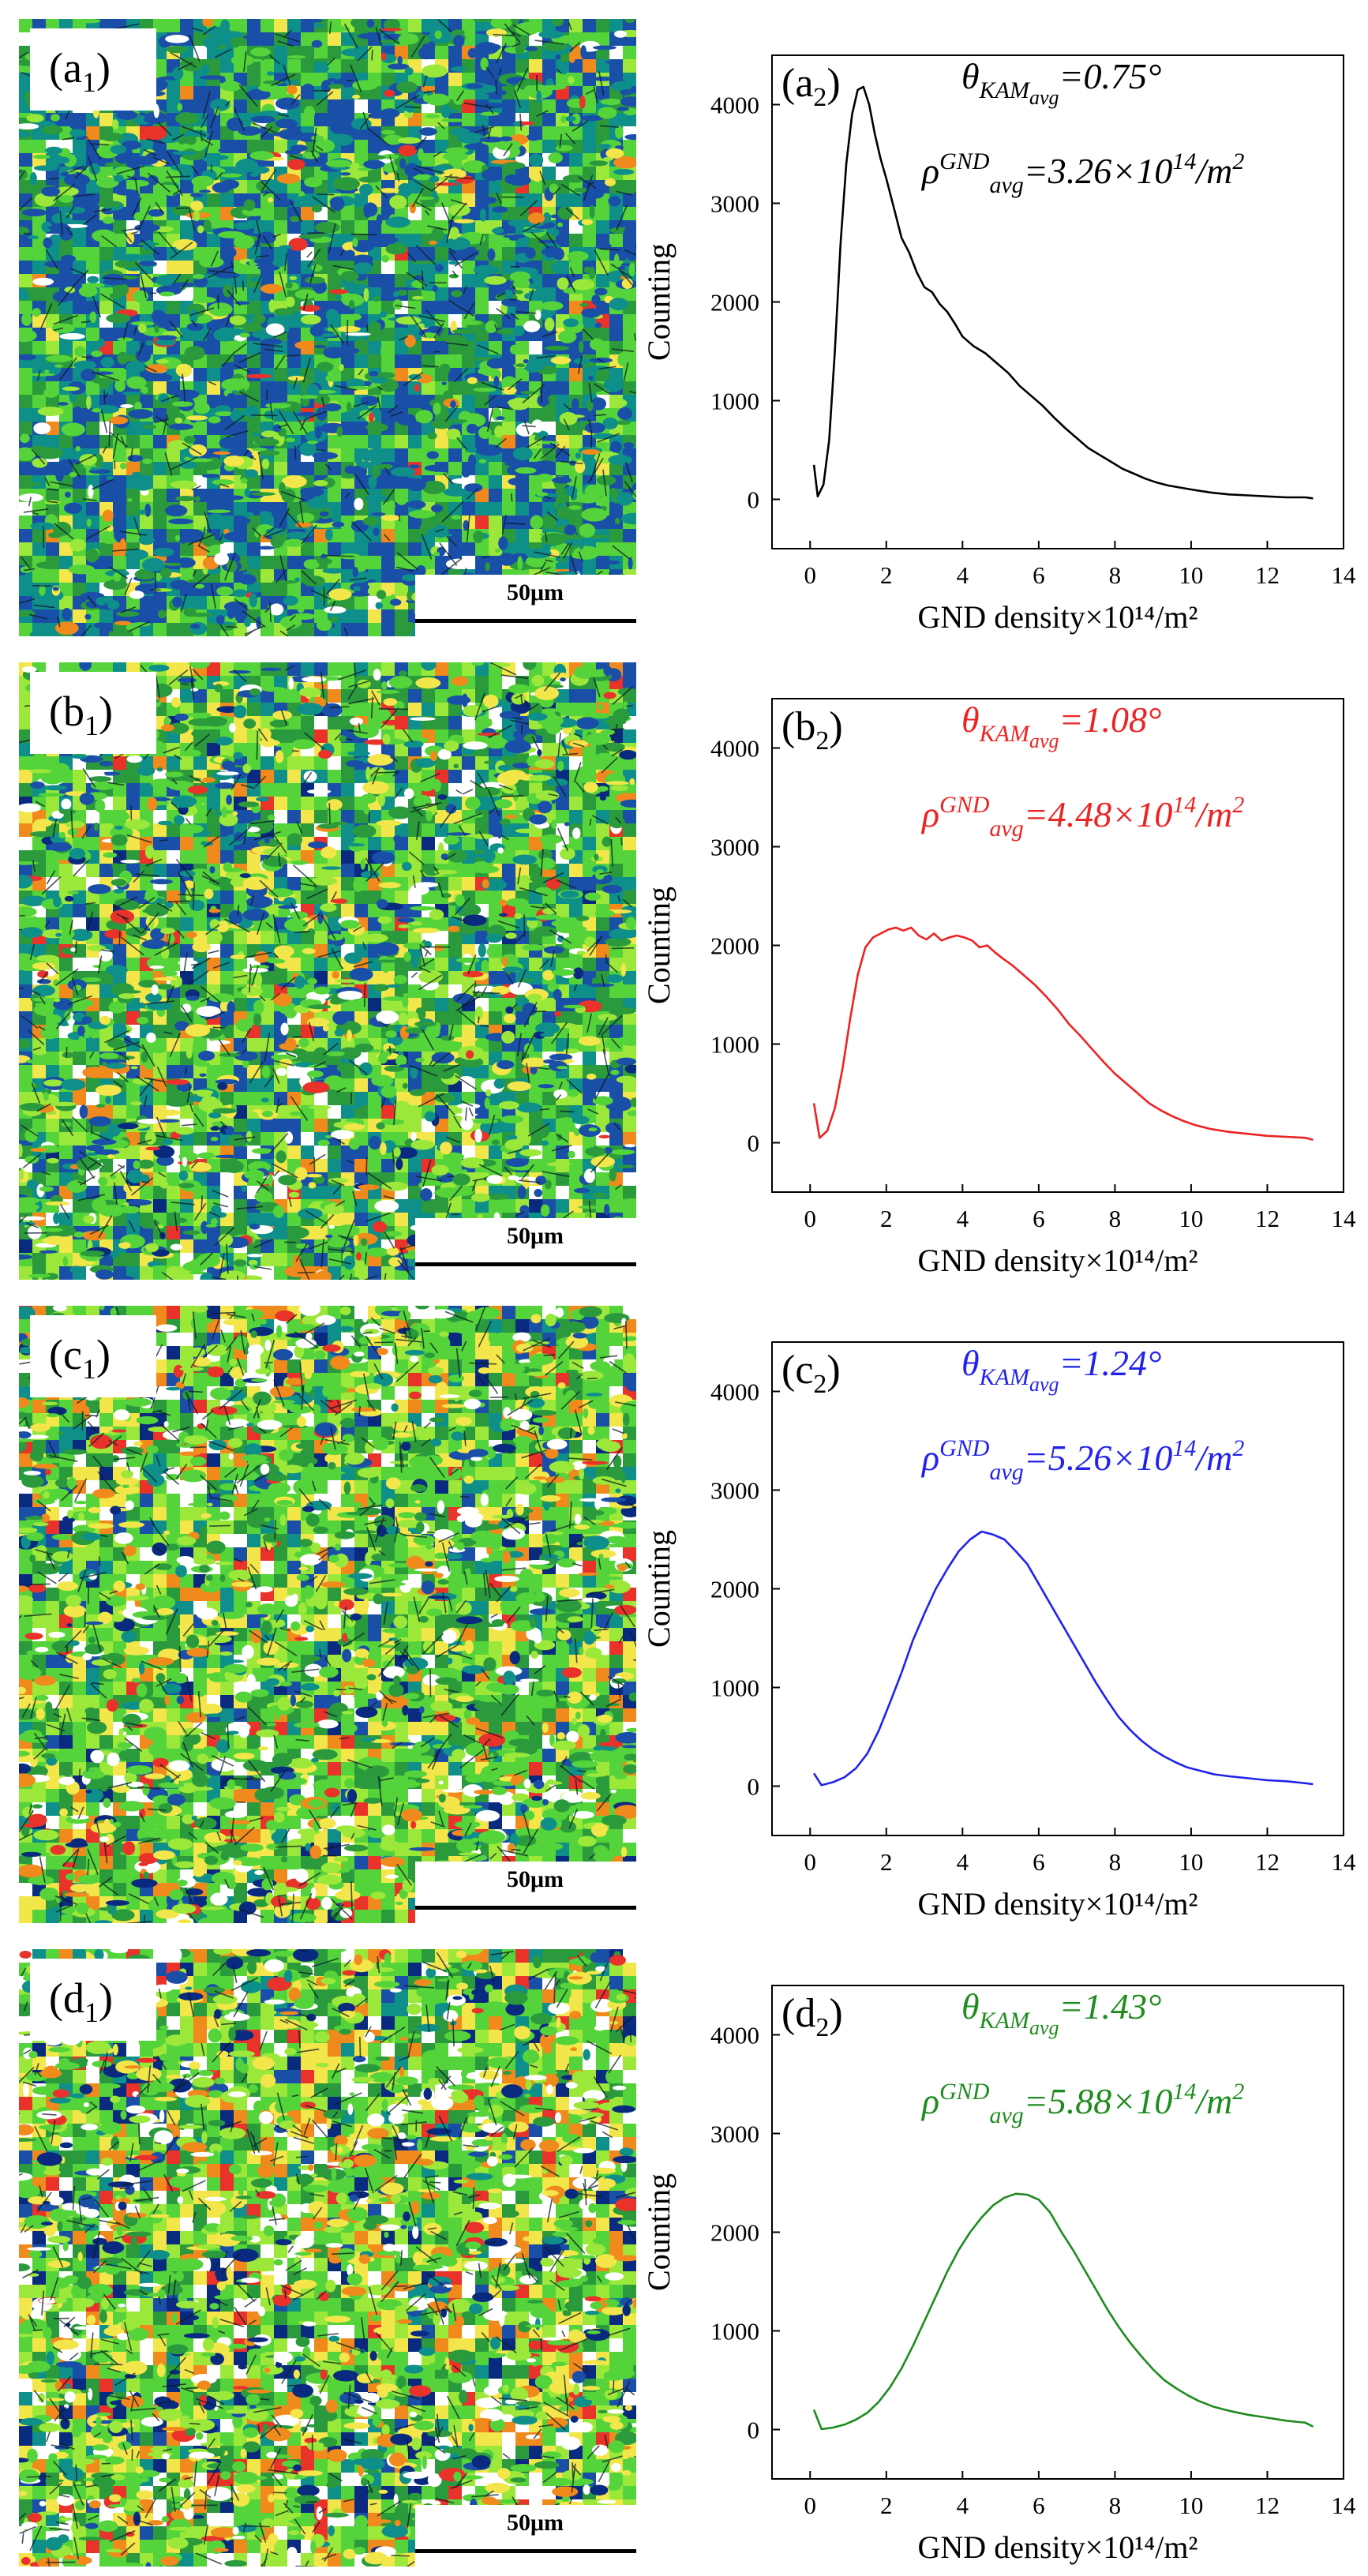  Describe the element at coordinates (93, 69) in the screenshot. I see `map-panel-label: (a1)` at that location.